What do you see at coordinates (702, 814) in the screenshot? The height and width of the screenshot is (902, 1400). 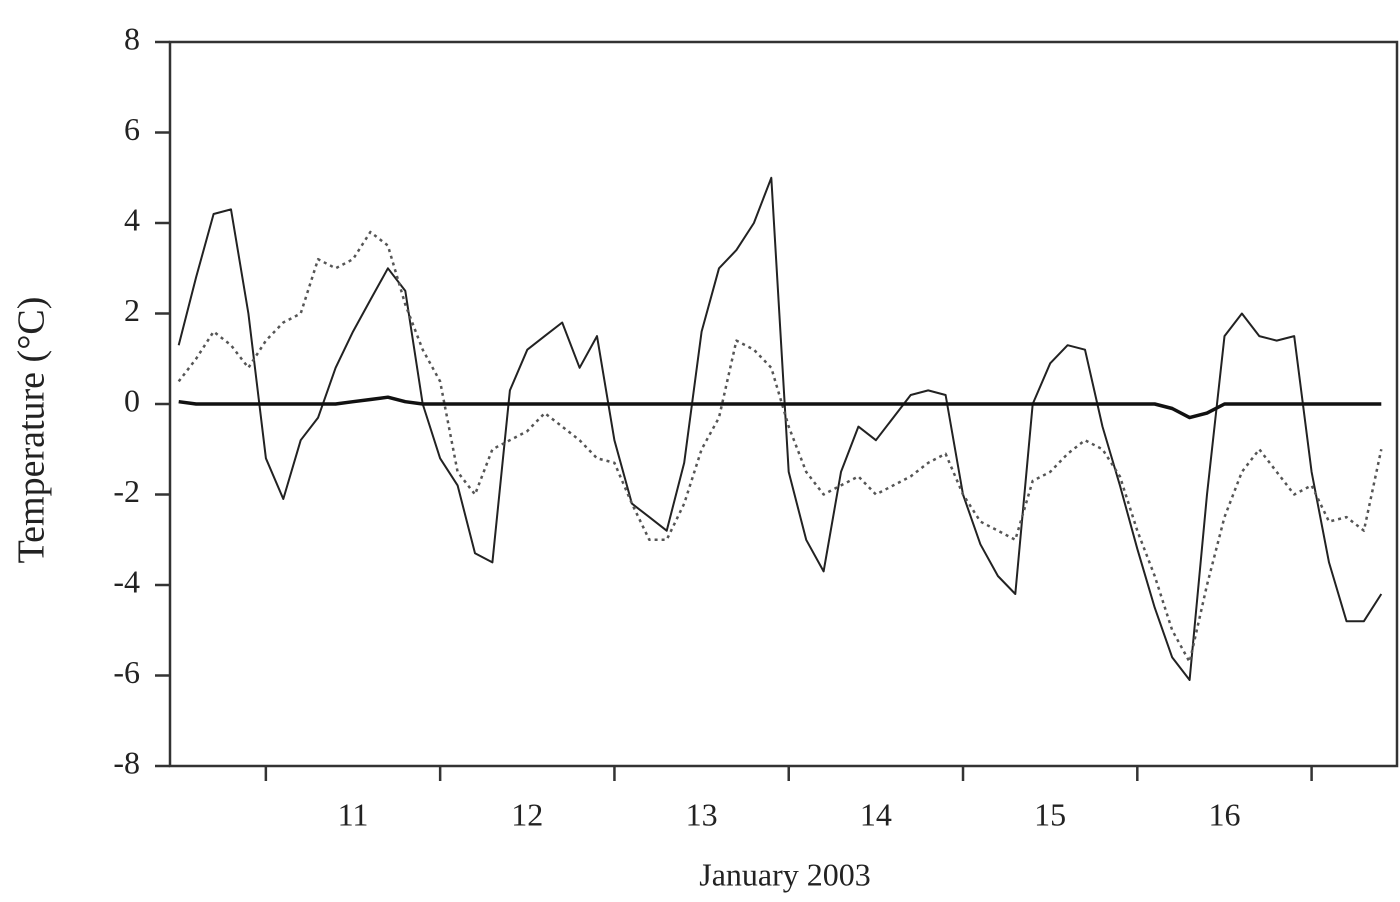 I see `x-tick-label: 13` at bounding box center [702, 814].